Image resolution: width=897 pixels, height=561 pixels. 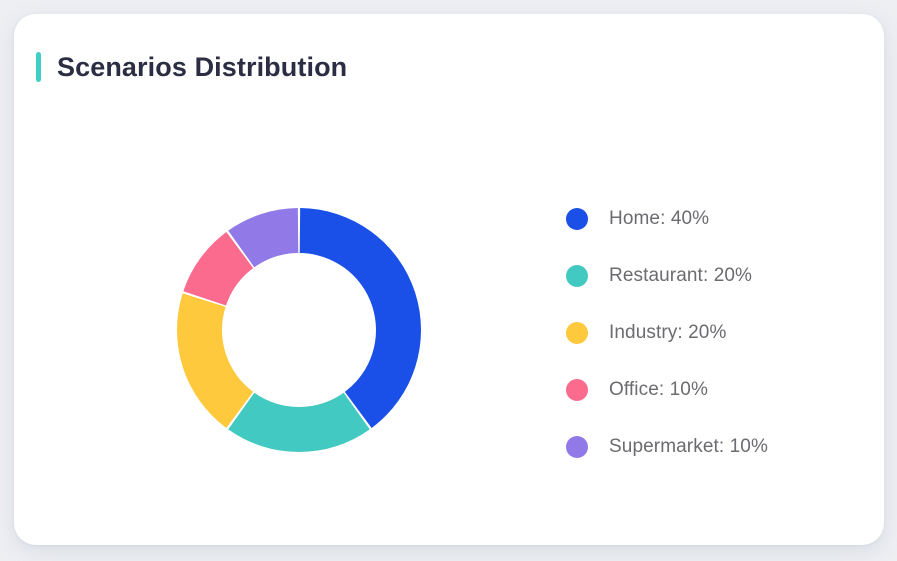 What do you see at coordinates (688, 446) in the screenshot?
I see `legend-label: Supermarket: 10%` at bounding box center [688, 446].